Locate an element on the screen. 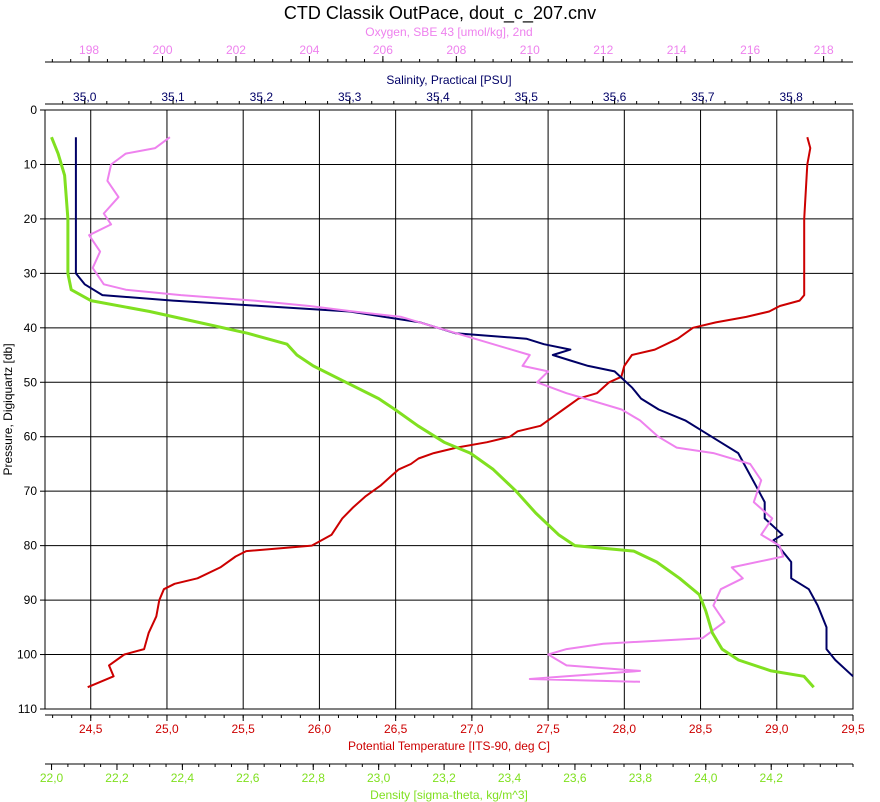  y-tick-label: 90 is located at coordinates (31, 600).